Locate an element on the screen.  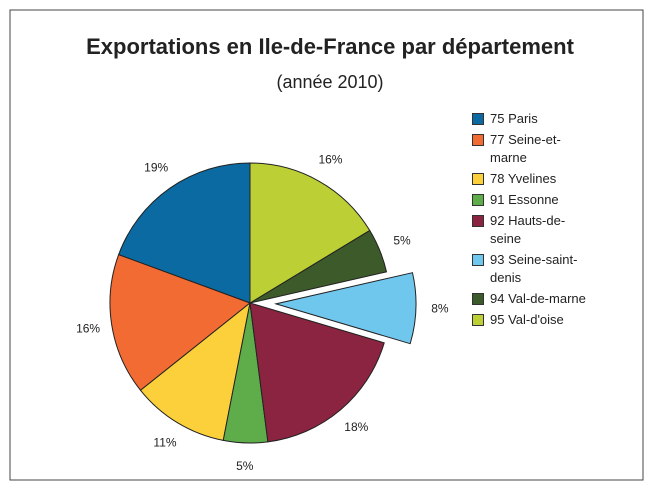
legend-label: 78 Yvelines is located at coordinates (523, 178).